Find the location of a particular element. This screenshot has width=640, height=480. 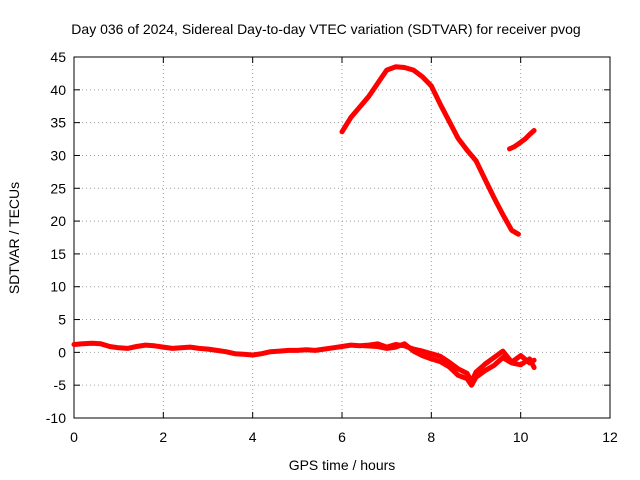

x-tick-label: 2 is located at coordinates (163, 437).